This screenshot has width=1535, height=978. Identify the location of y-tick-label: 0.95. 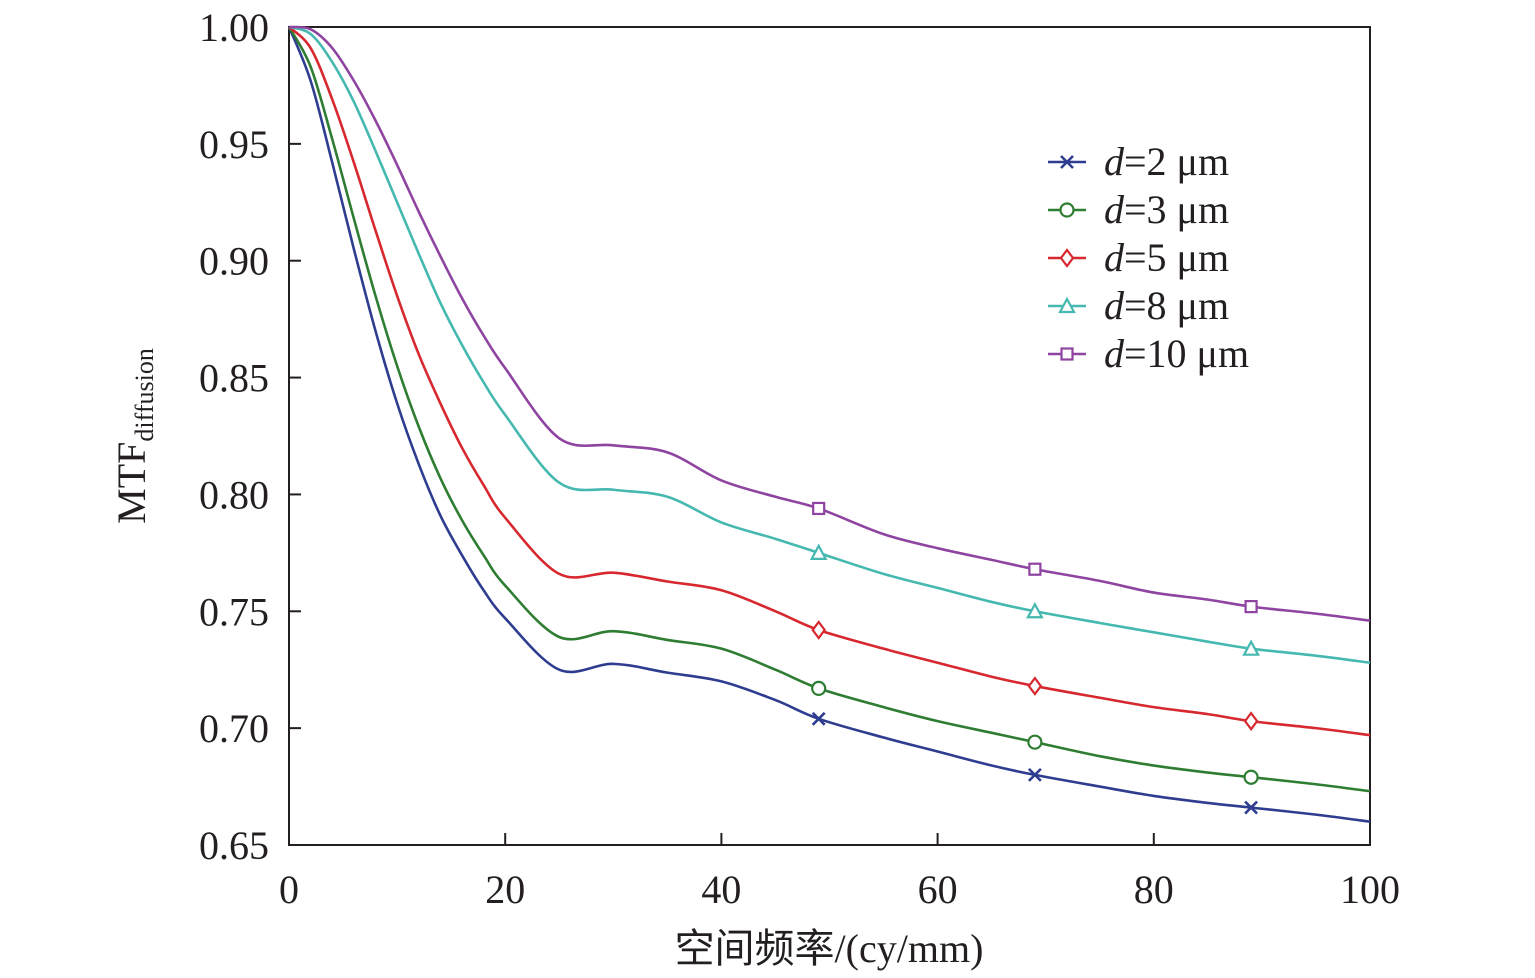
(234, 144).